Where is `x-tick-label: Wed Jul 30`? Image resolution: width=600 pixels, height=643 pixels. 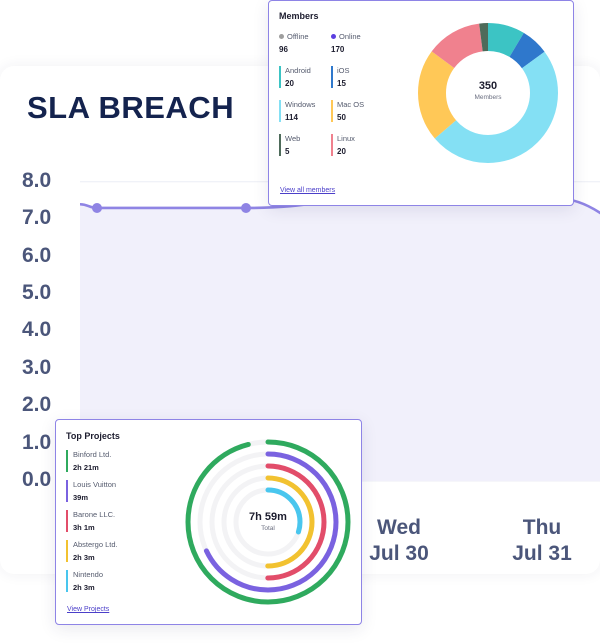 x-tick-label: Wed Jul 30 is located at coordinates (399, 541).